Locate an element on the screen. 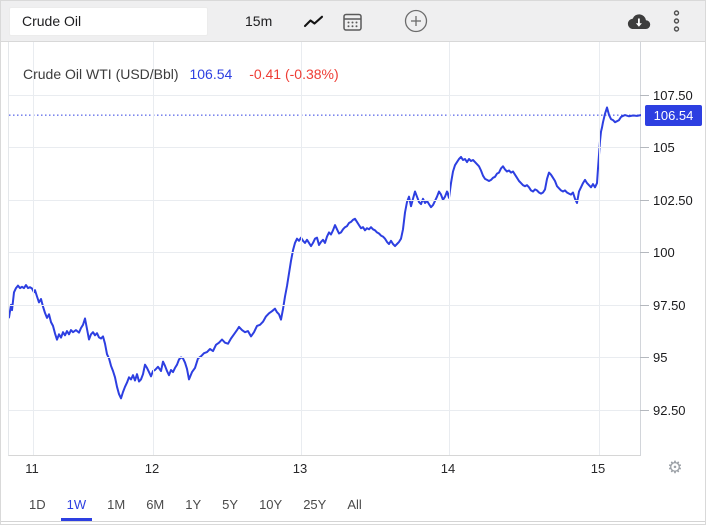 This screenshot has height=525, width=706. range-button-25y: 25Y is located at coordinates (315, 504).